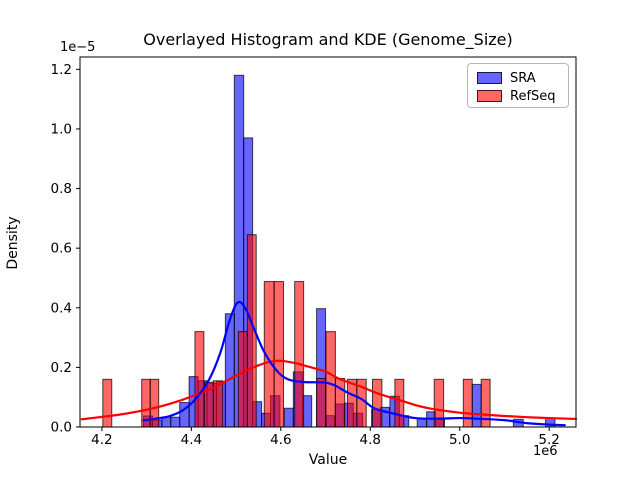 This screenshot has height=480, width=640. I want to click on y-axis-label: Density, so click(13, 243).